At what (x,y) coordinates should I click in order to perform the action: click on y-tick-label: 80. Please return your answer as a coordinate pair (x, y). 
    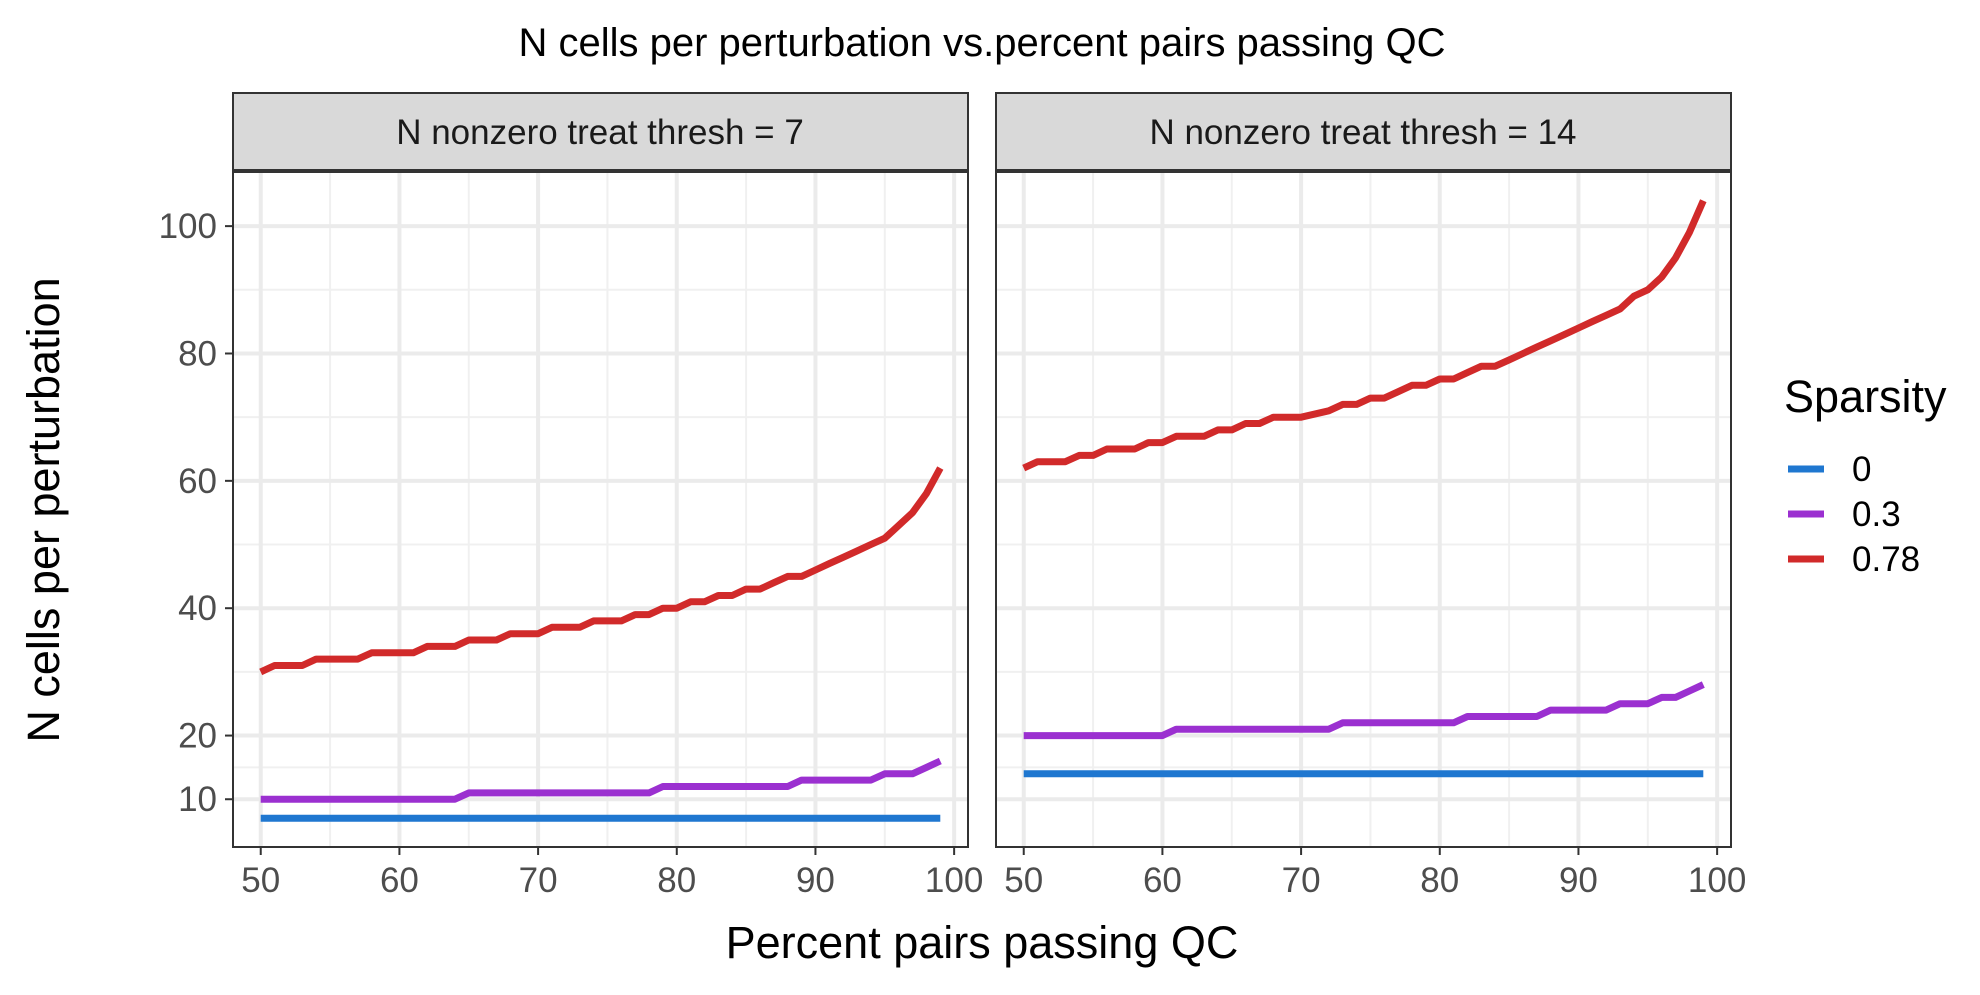
    Looking at the image, I should click on (197, 353).